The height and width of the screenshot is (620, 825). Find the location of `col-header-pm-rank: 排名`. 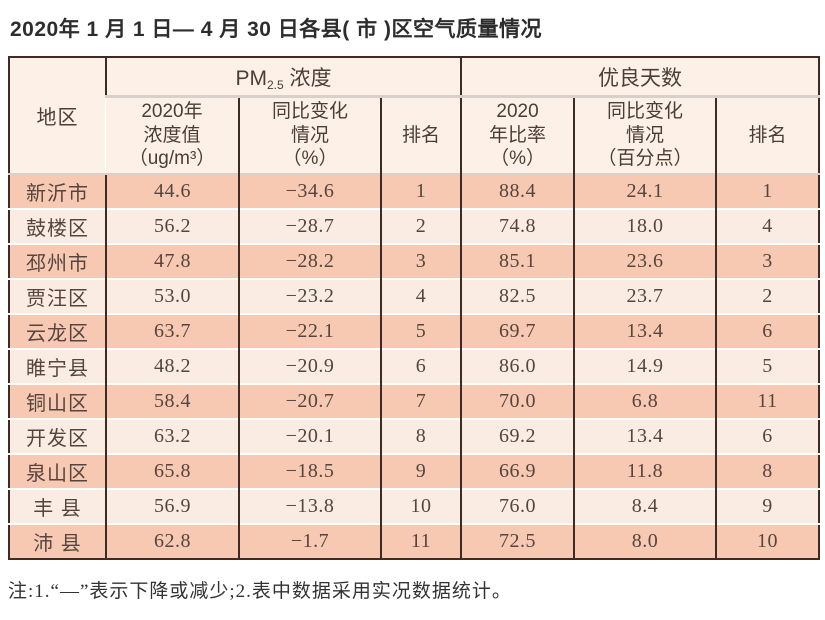

col-header-pm-rank: 排名 is located at coordinates (420, 135).